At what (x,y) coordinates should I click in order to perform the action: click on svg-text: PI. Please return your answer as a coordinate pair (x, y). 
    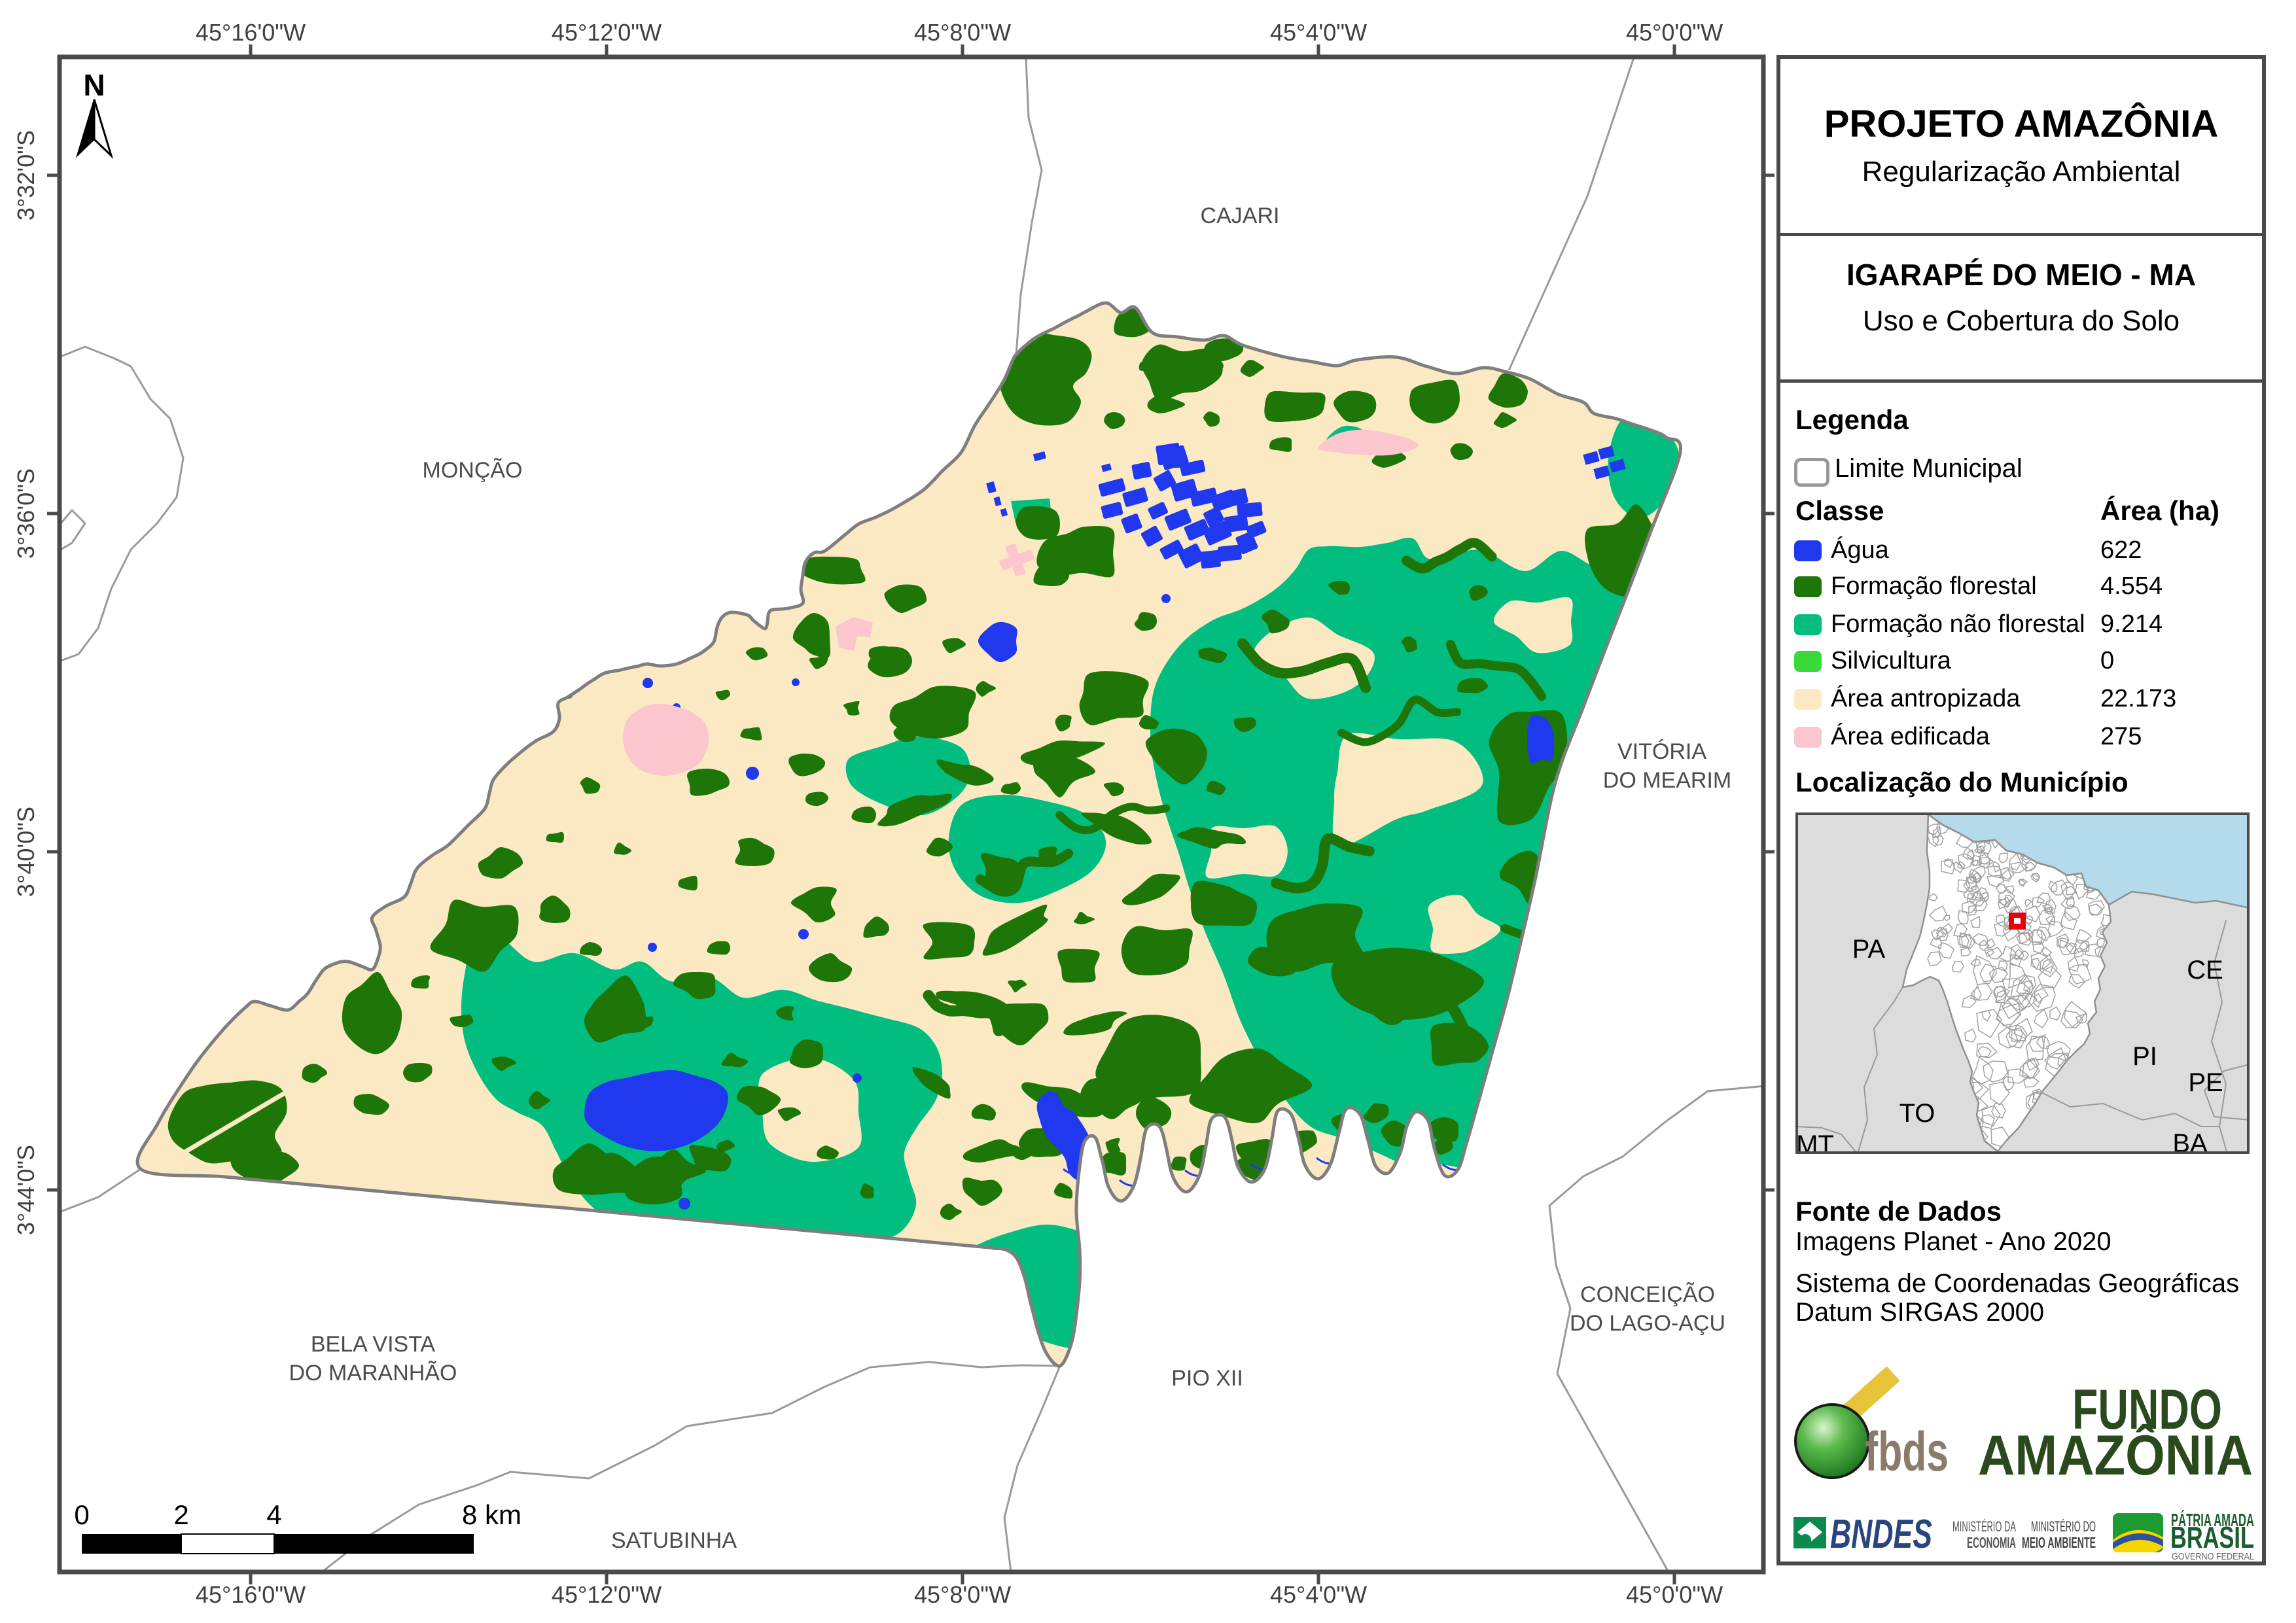
    Looking at the image, I should click on (2144, 1056).